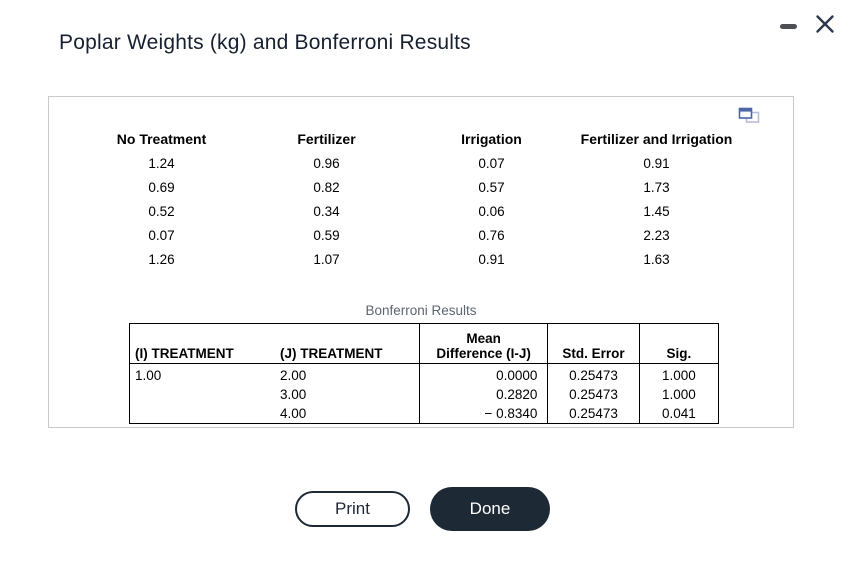 The height and width of the screenshot is (569, 848). What do you see at coordinates (326, 235) in the screenshot?
I see `weights-cell: 0.59` at bounding box center [326, 235].